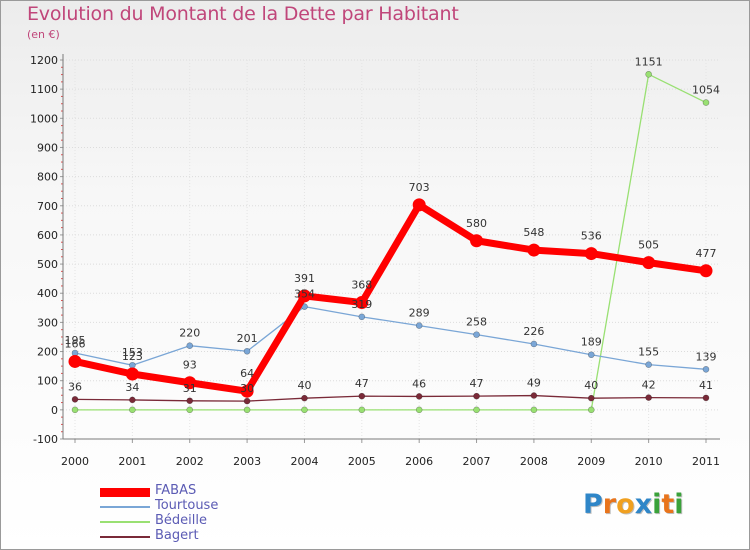  Describe the element at coordinates (44, 60) in the screenshot. I see `y-tick-label: 1200` at that location.